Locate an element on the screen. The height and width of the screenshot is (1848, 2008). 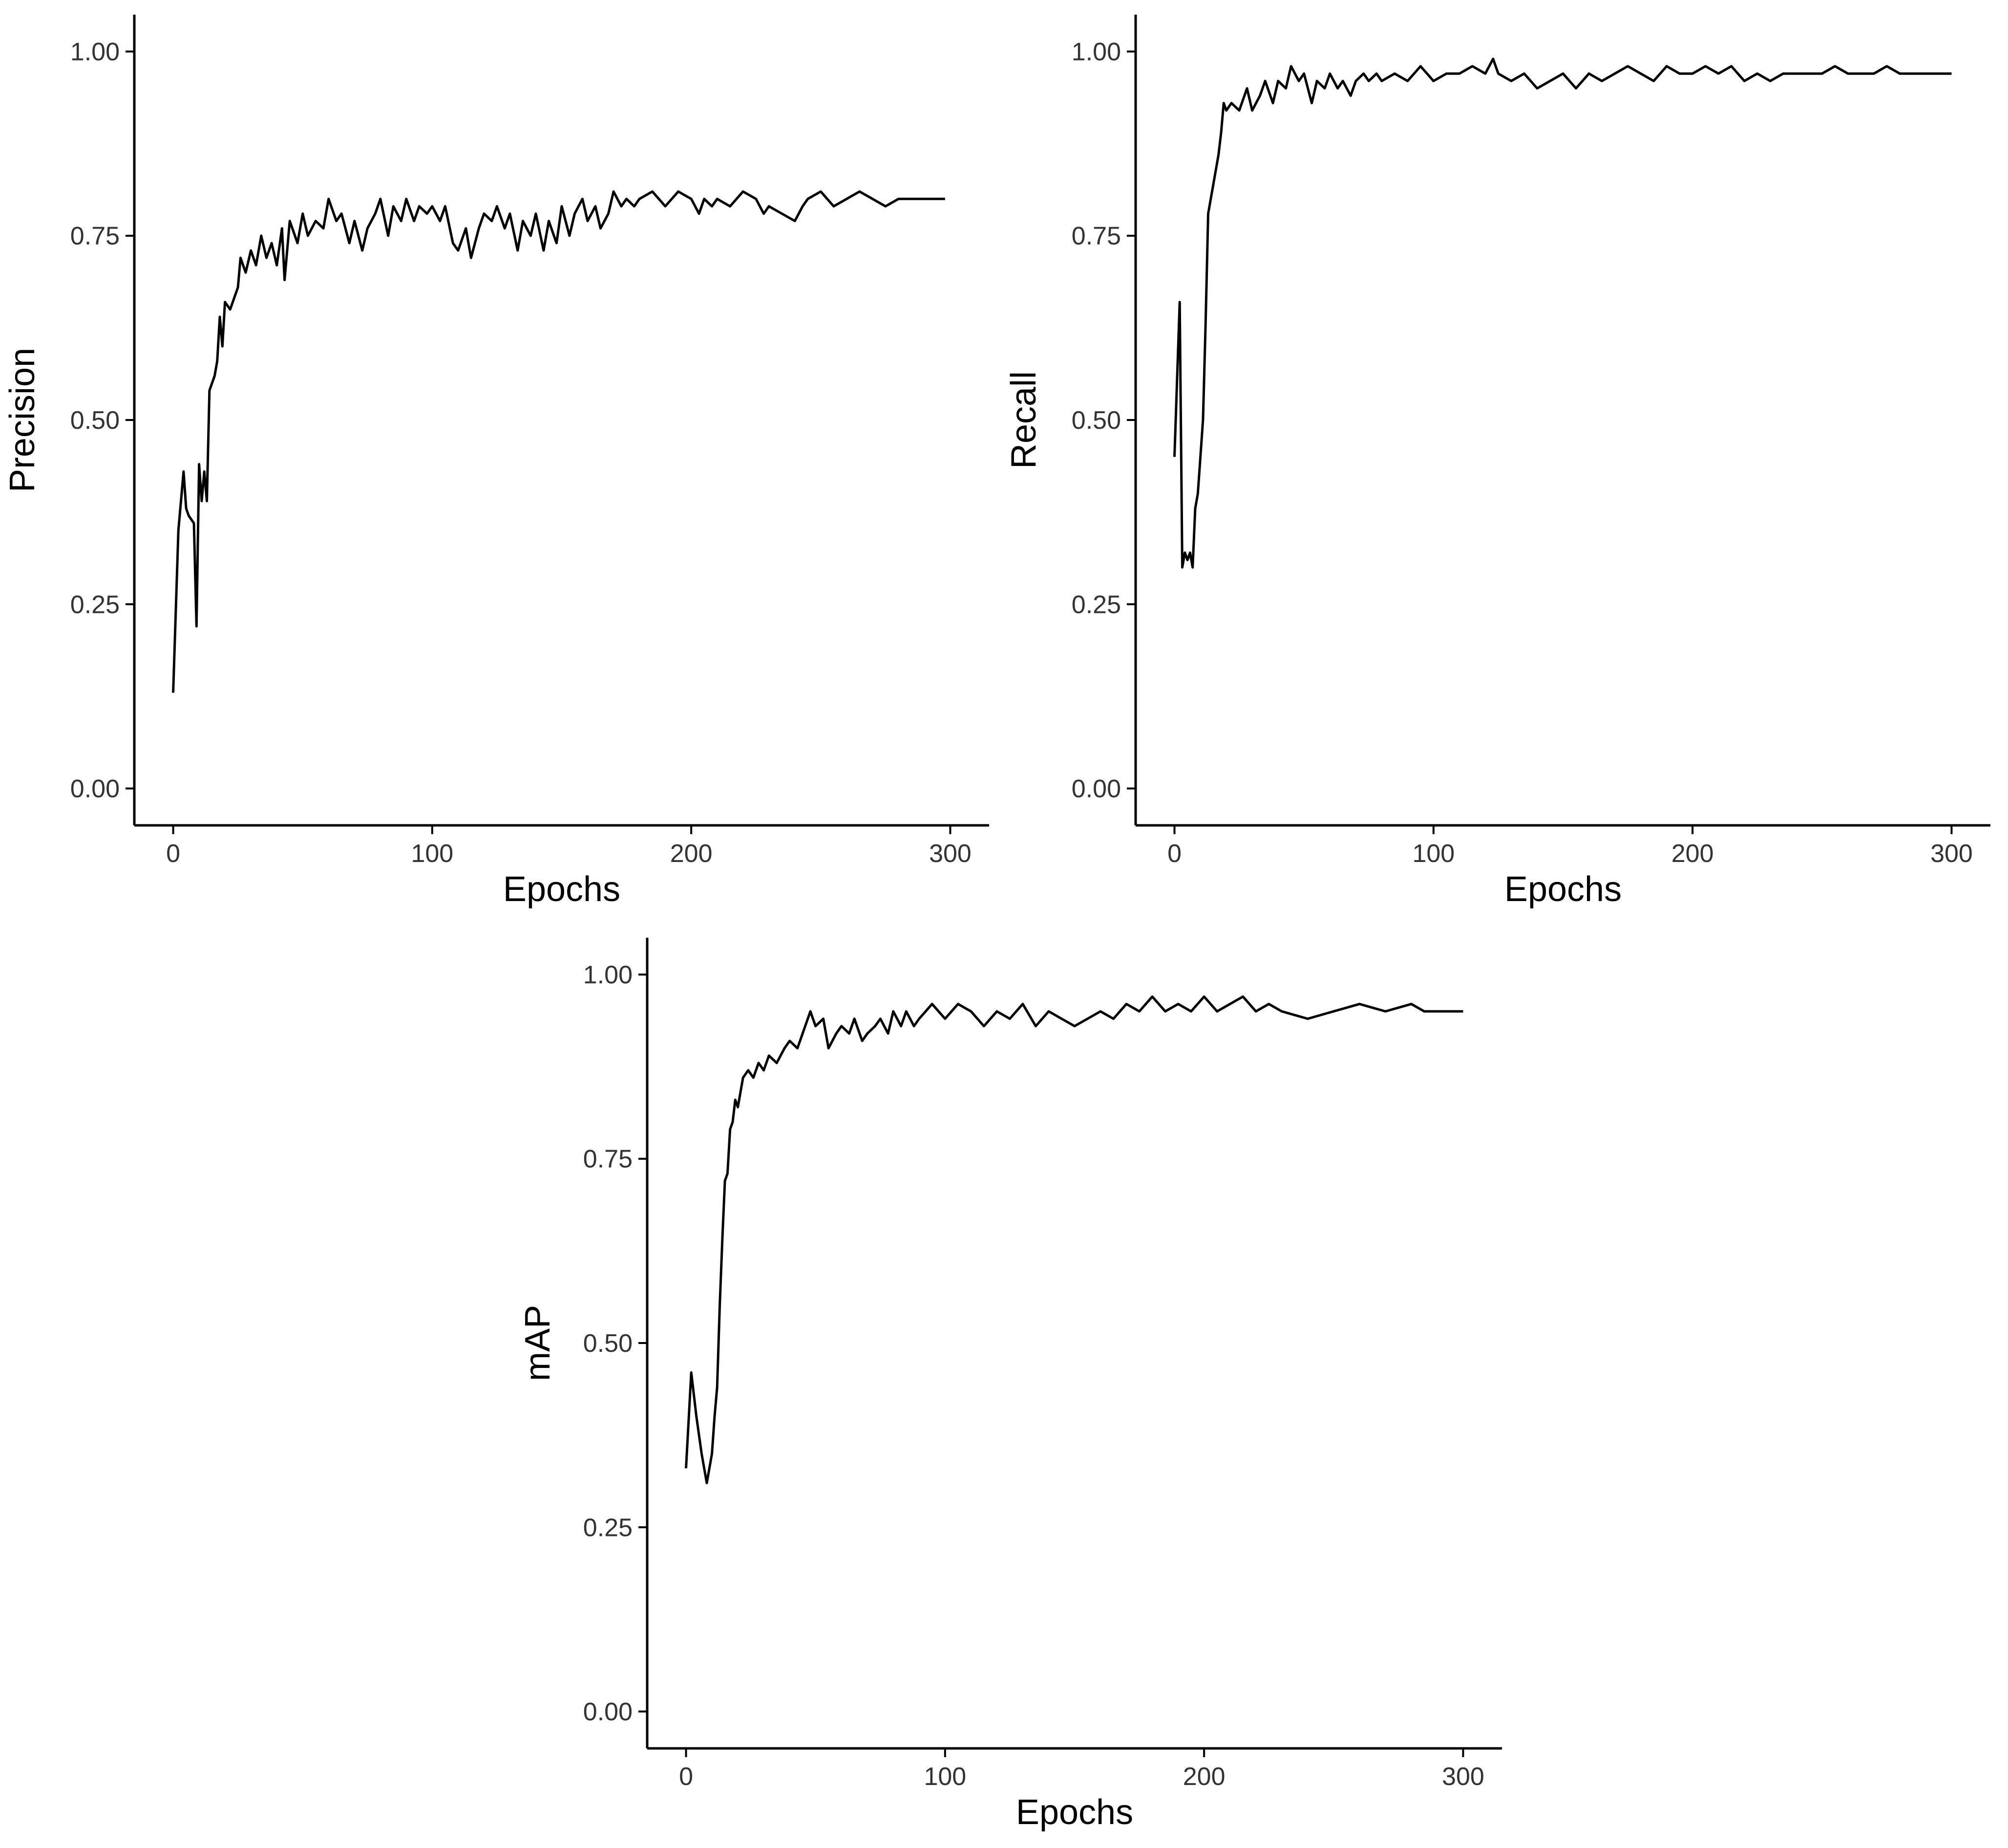
precision-x-axis-title: Epochs is located at coordinates (561, 889).